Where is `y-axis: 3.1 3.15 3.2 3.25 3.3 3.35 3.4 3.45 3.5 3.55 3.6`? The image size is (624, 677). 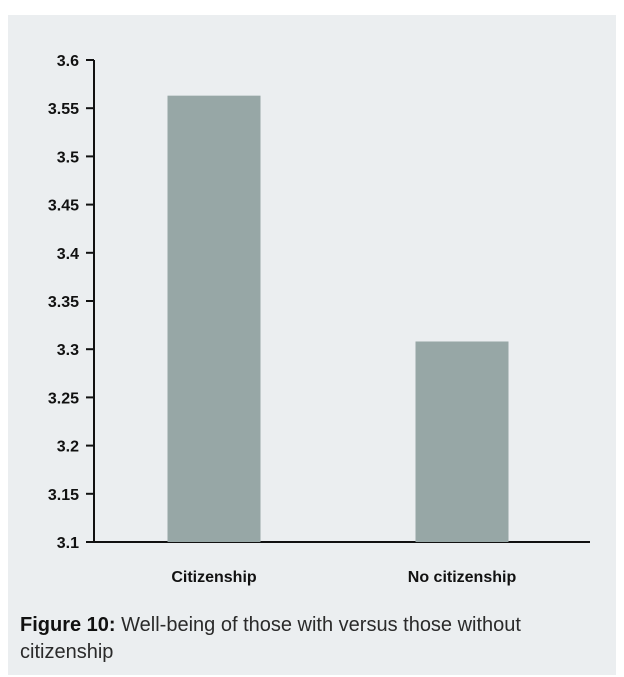 y-axis: 3.1 3.15 3.2 3.25 3.3 3.35 3.4 3.45 3.5 3.55 3.6 is located at coordinates (71, 302).